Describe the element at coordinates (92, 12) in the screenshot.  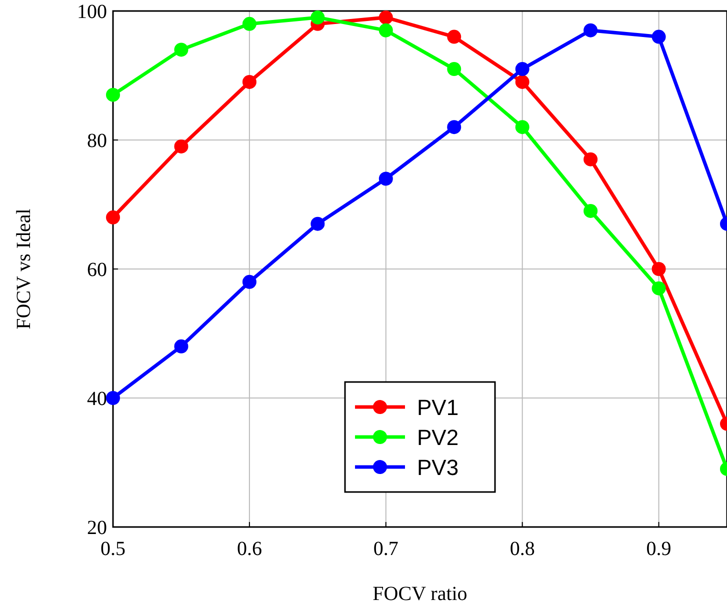
I see `y-tick-label: 100` at that location.